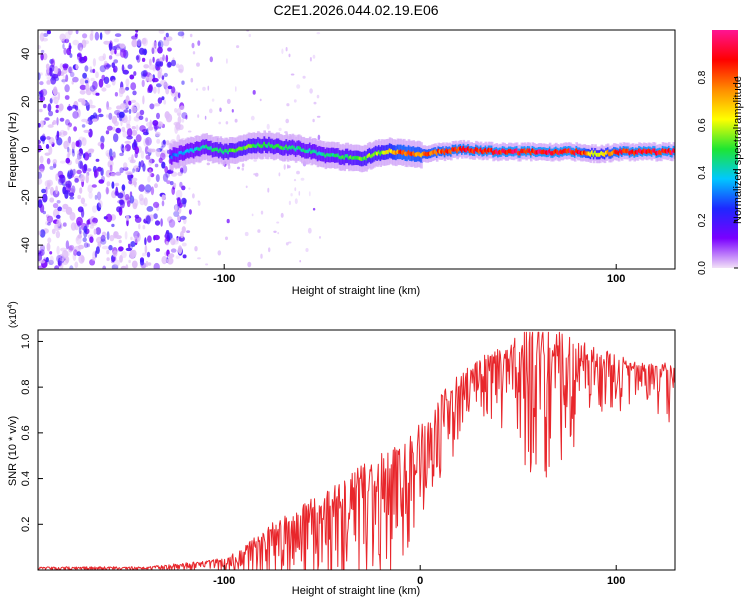  Describe the element at coordinates (26, 149) in the screenshot. I see `y-tick-label: 0` at that location.